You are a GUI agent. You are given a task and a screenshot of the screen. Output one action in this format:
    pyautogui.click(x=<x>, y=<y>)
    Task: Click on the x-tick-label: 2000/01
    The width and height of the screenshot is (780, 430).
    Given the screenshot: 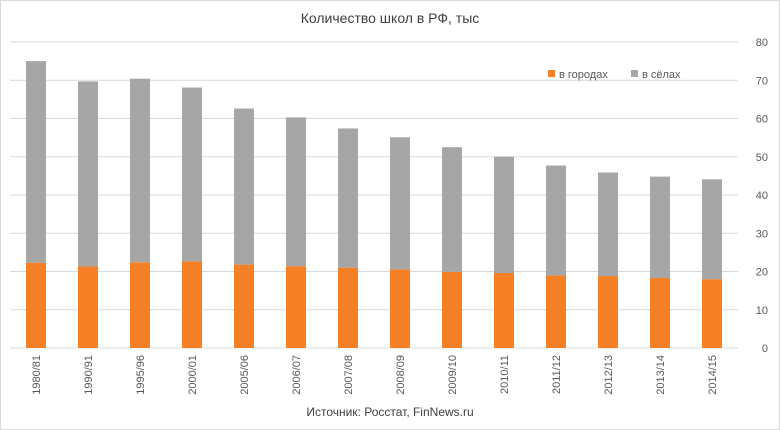 What is the action you would take?
    pyautogui.click(x=193, y=375)
    